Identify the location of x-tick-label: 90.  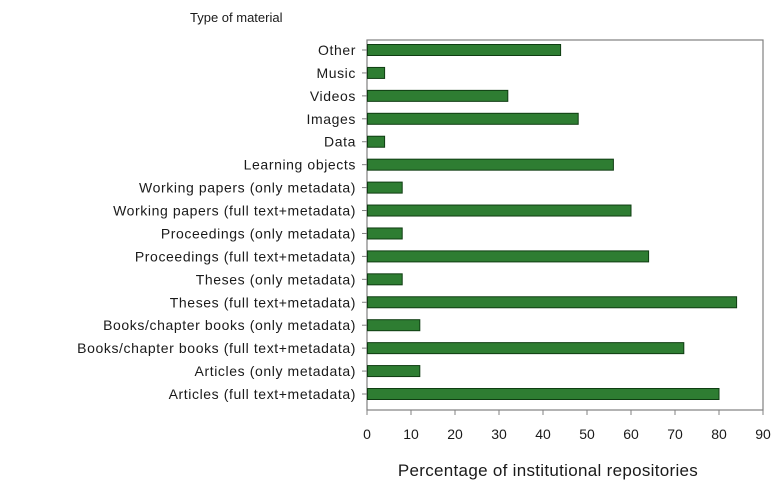
(763, 434).